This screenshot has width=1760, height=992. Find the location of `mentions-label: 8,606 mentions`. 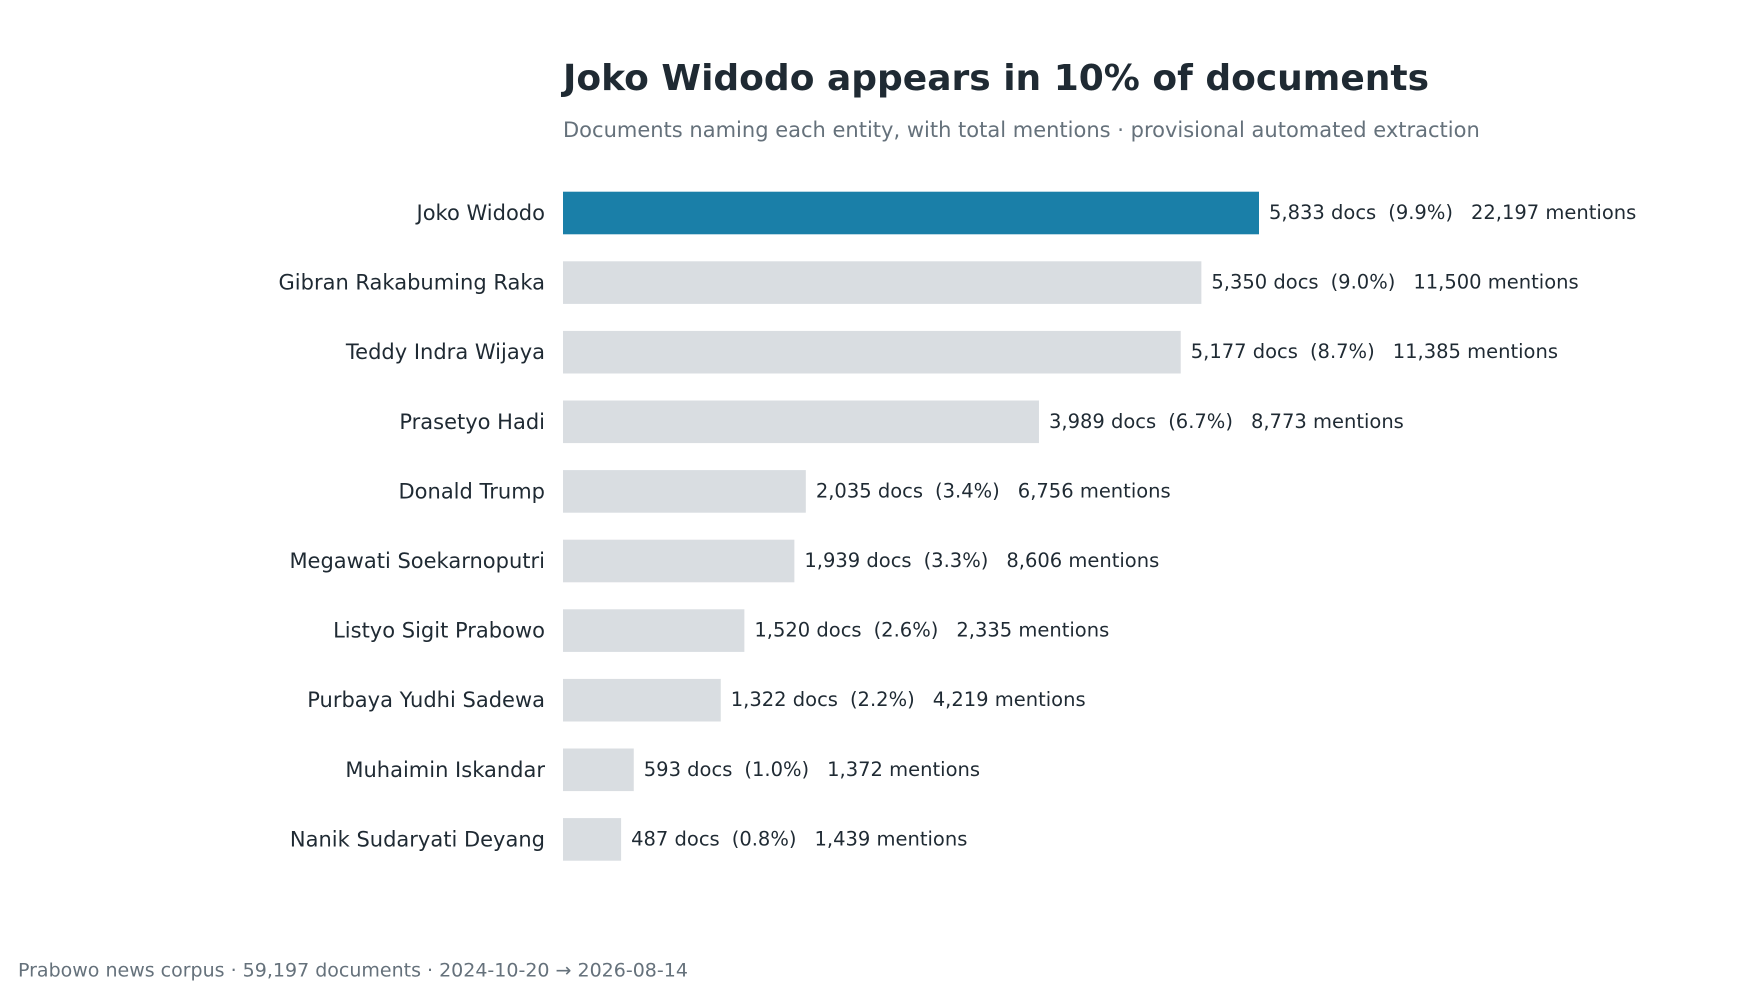

mentions-label: 8,606 mentions is located at coordinates (1082, 560).